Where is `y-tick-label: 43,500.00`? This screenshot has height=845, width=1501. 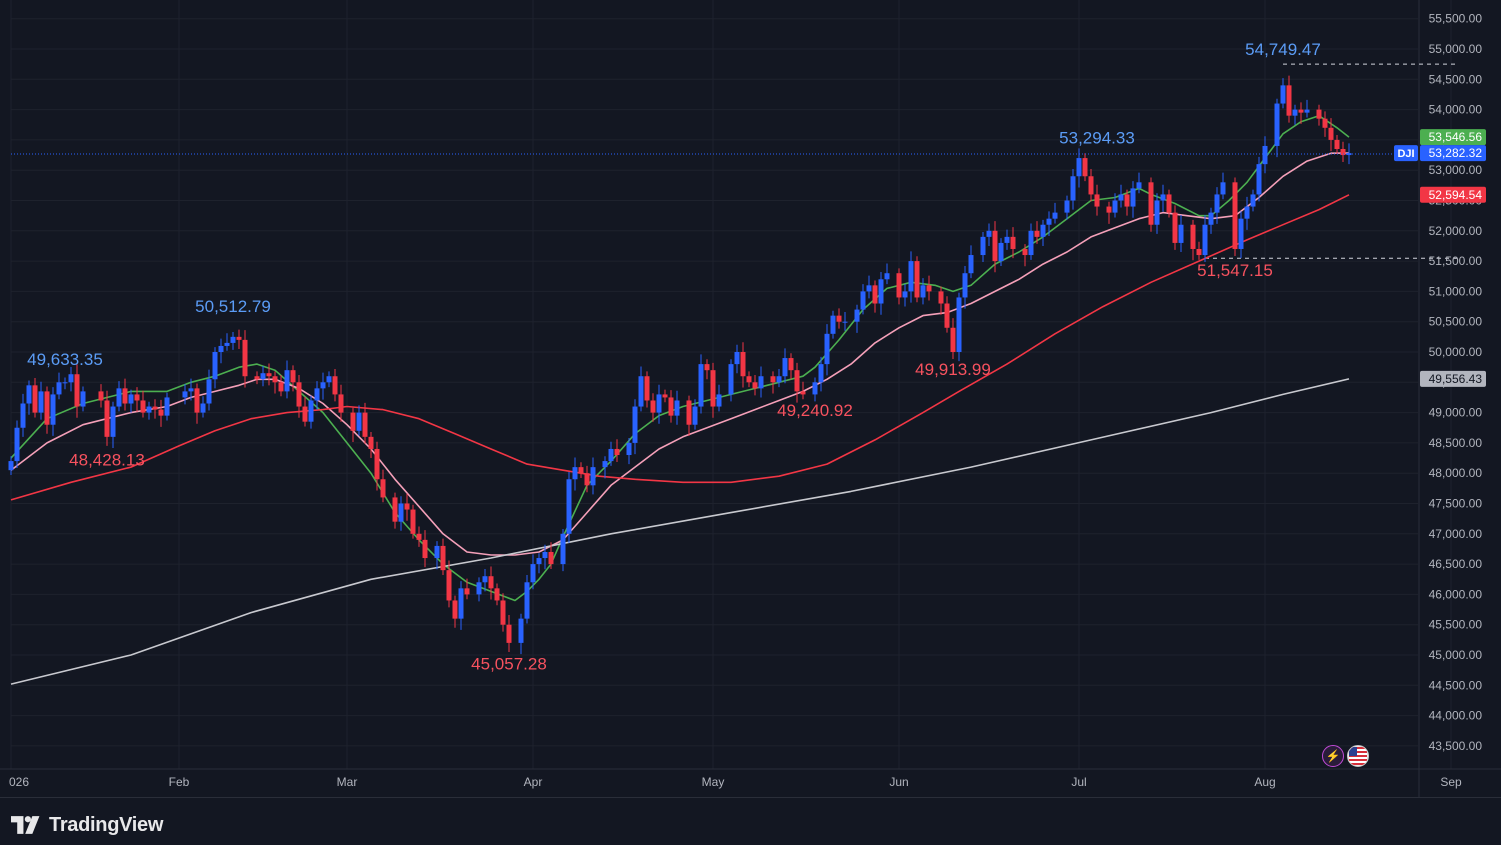
y-tick-label: 43,500.00 is located at coordinates (1456, 746).